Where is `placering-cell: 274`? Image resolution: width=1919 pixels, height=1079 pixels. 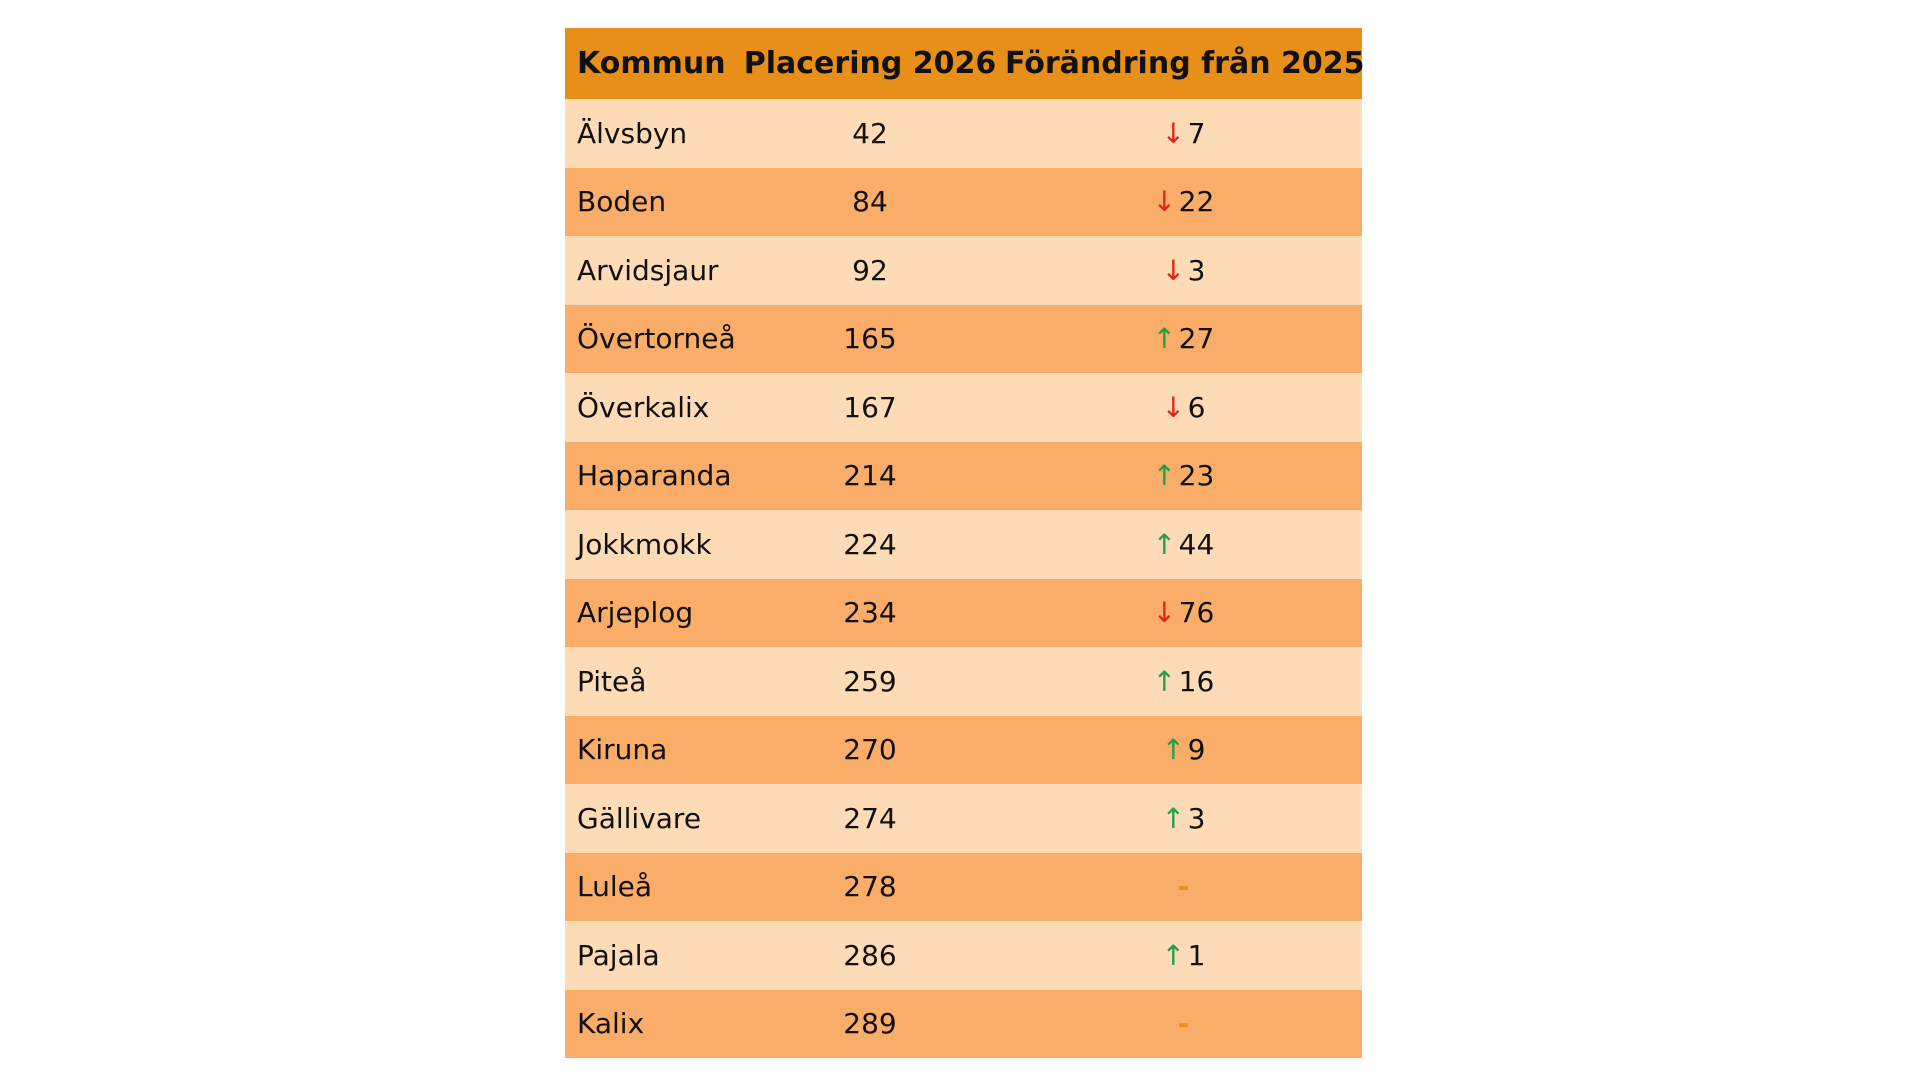 placering-cell: 274 is located at coordinates (870, 818).